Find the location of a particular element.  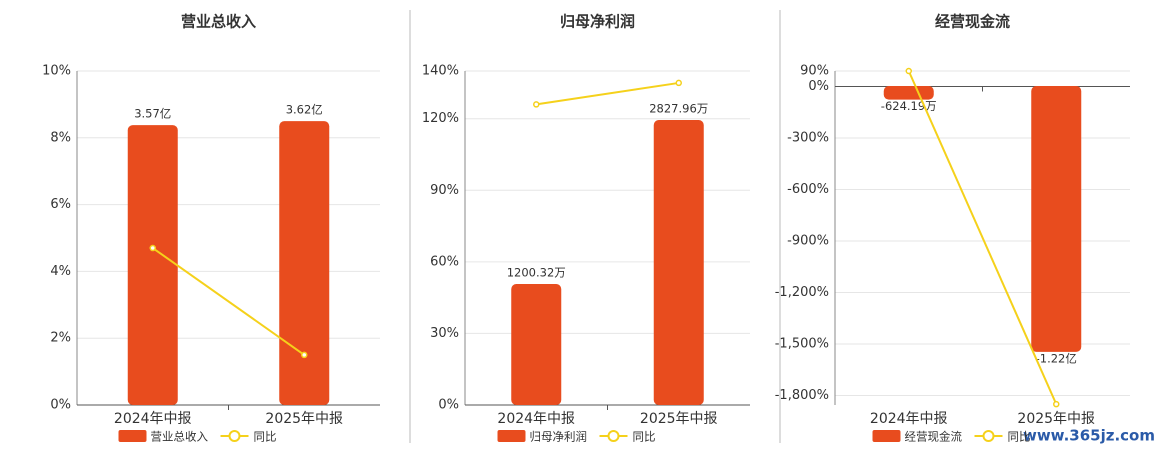

y-tick-label: -1,800% is located at coordinates (802, 395).